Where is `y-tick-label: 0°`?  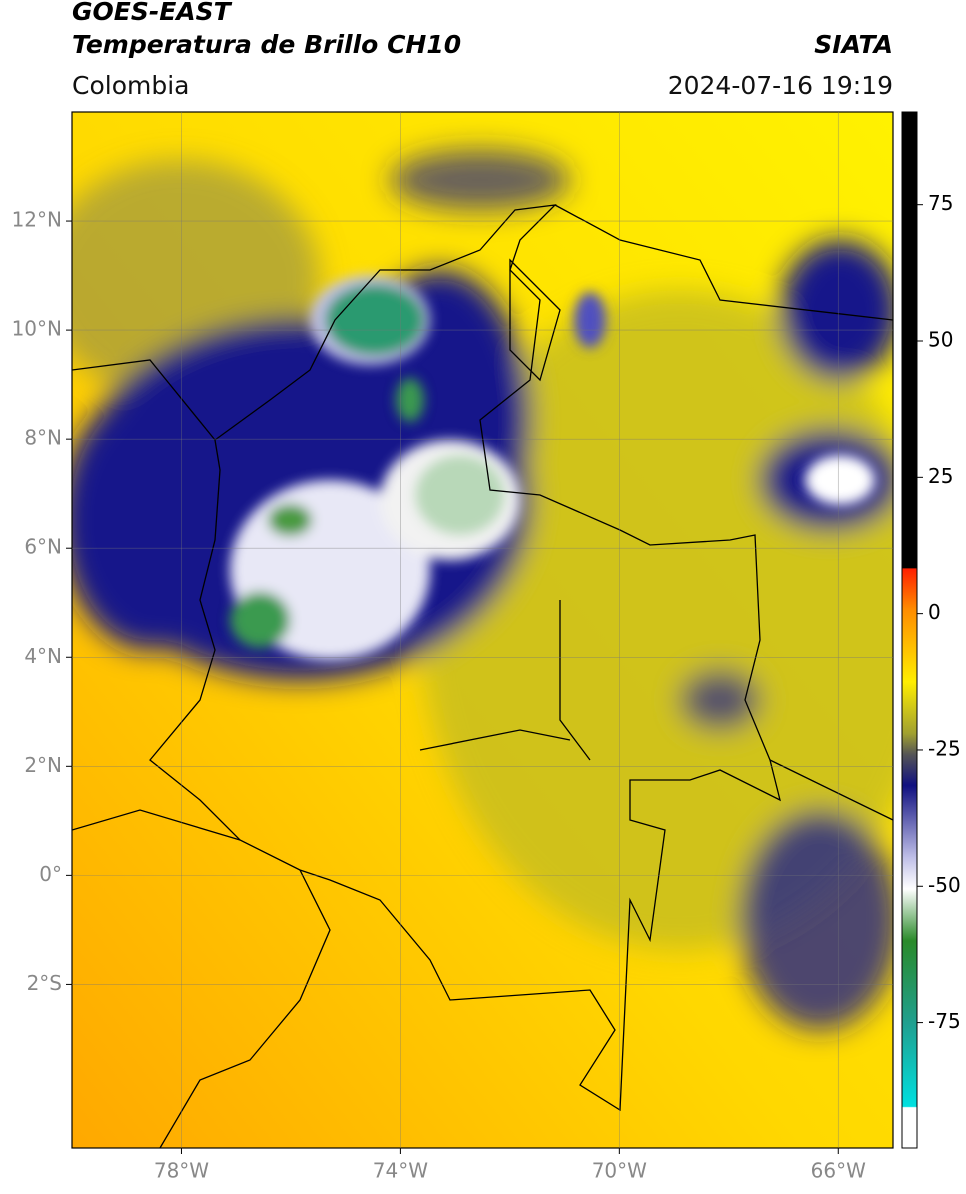 y-tick-label: 0° is located at coordinates (50, 874).